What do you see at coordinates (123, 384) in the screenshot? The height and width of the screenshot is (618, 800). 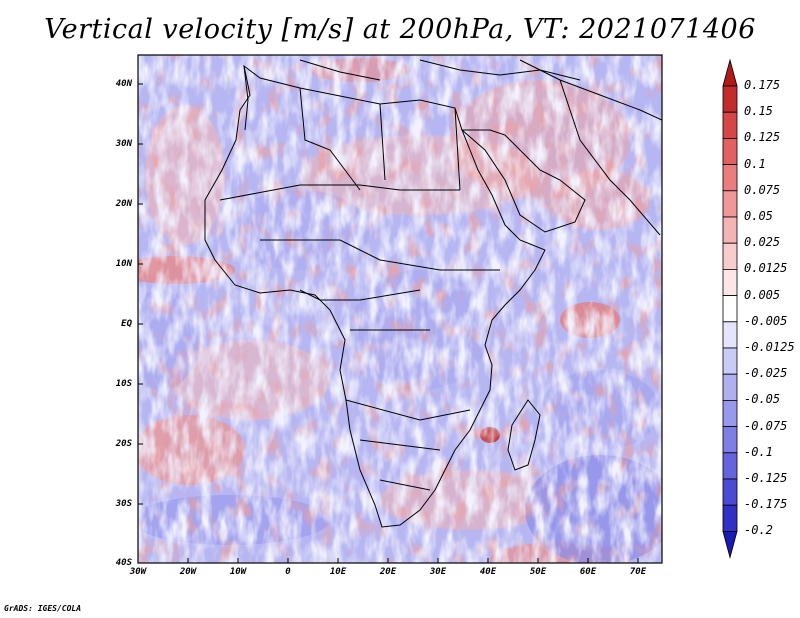 I see `lat-label-10s: 10S` at bounding box center [123, 384].